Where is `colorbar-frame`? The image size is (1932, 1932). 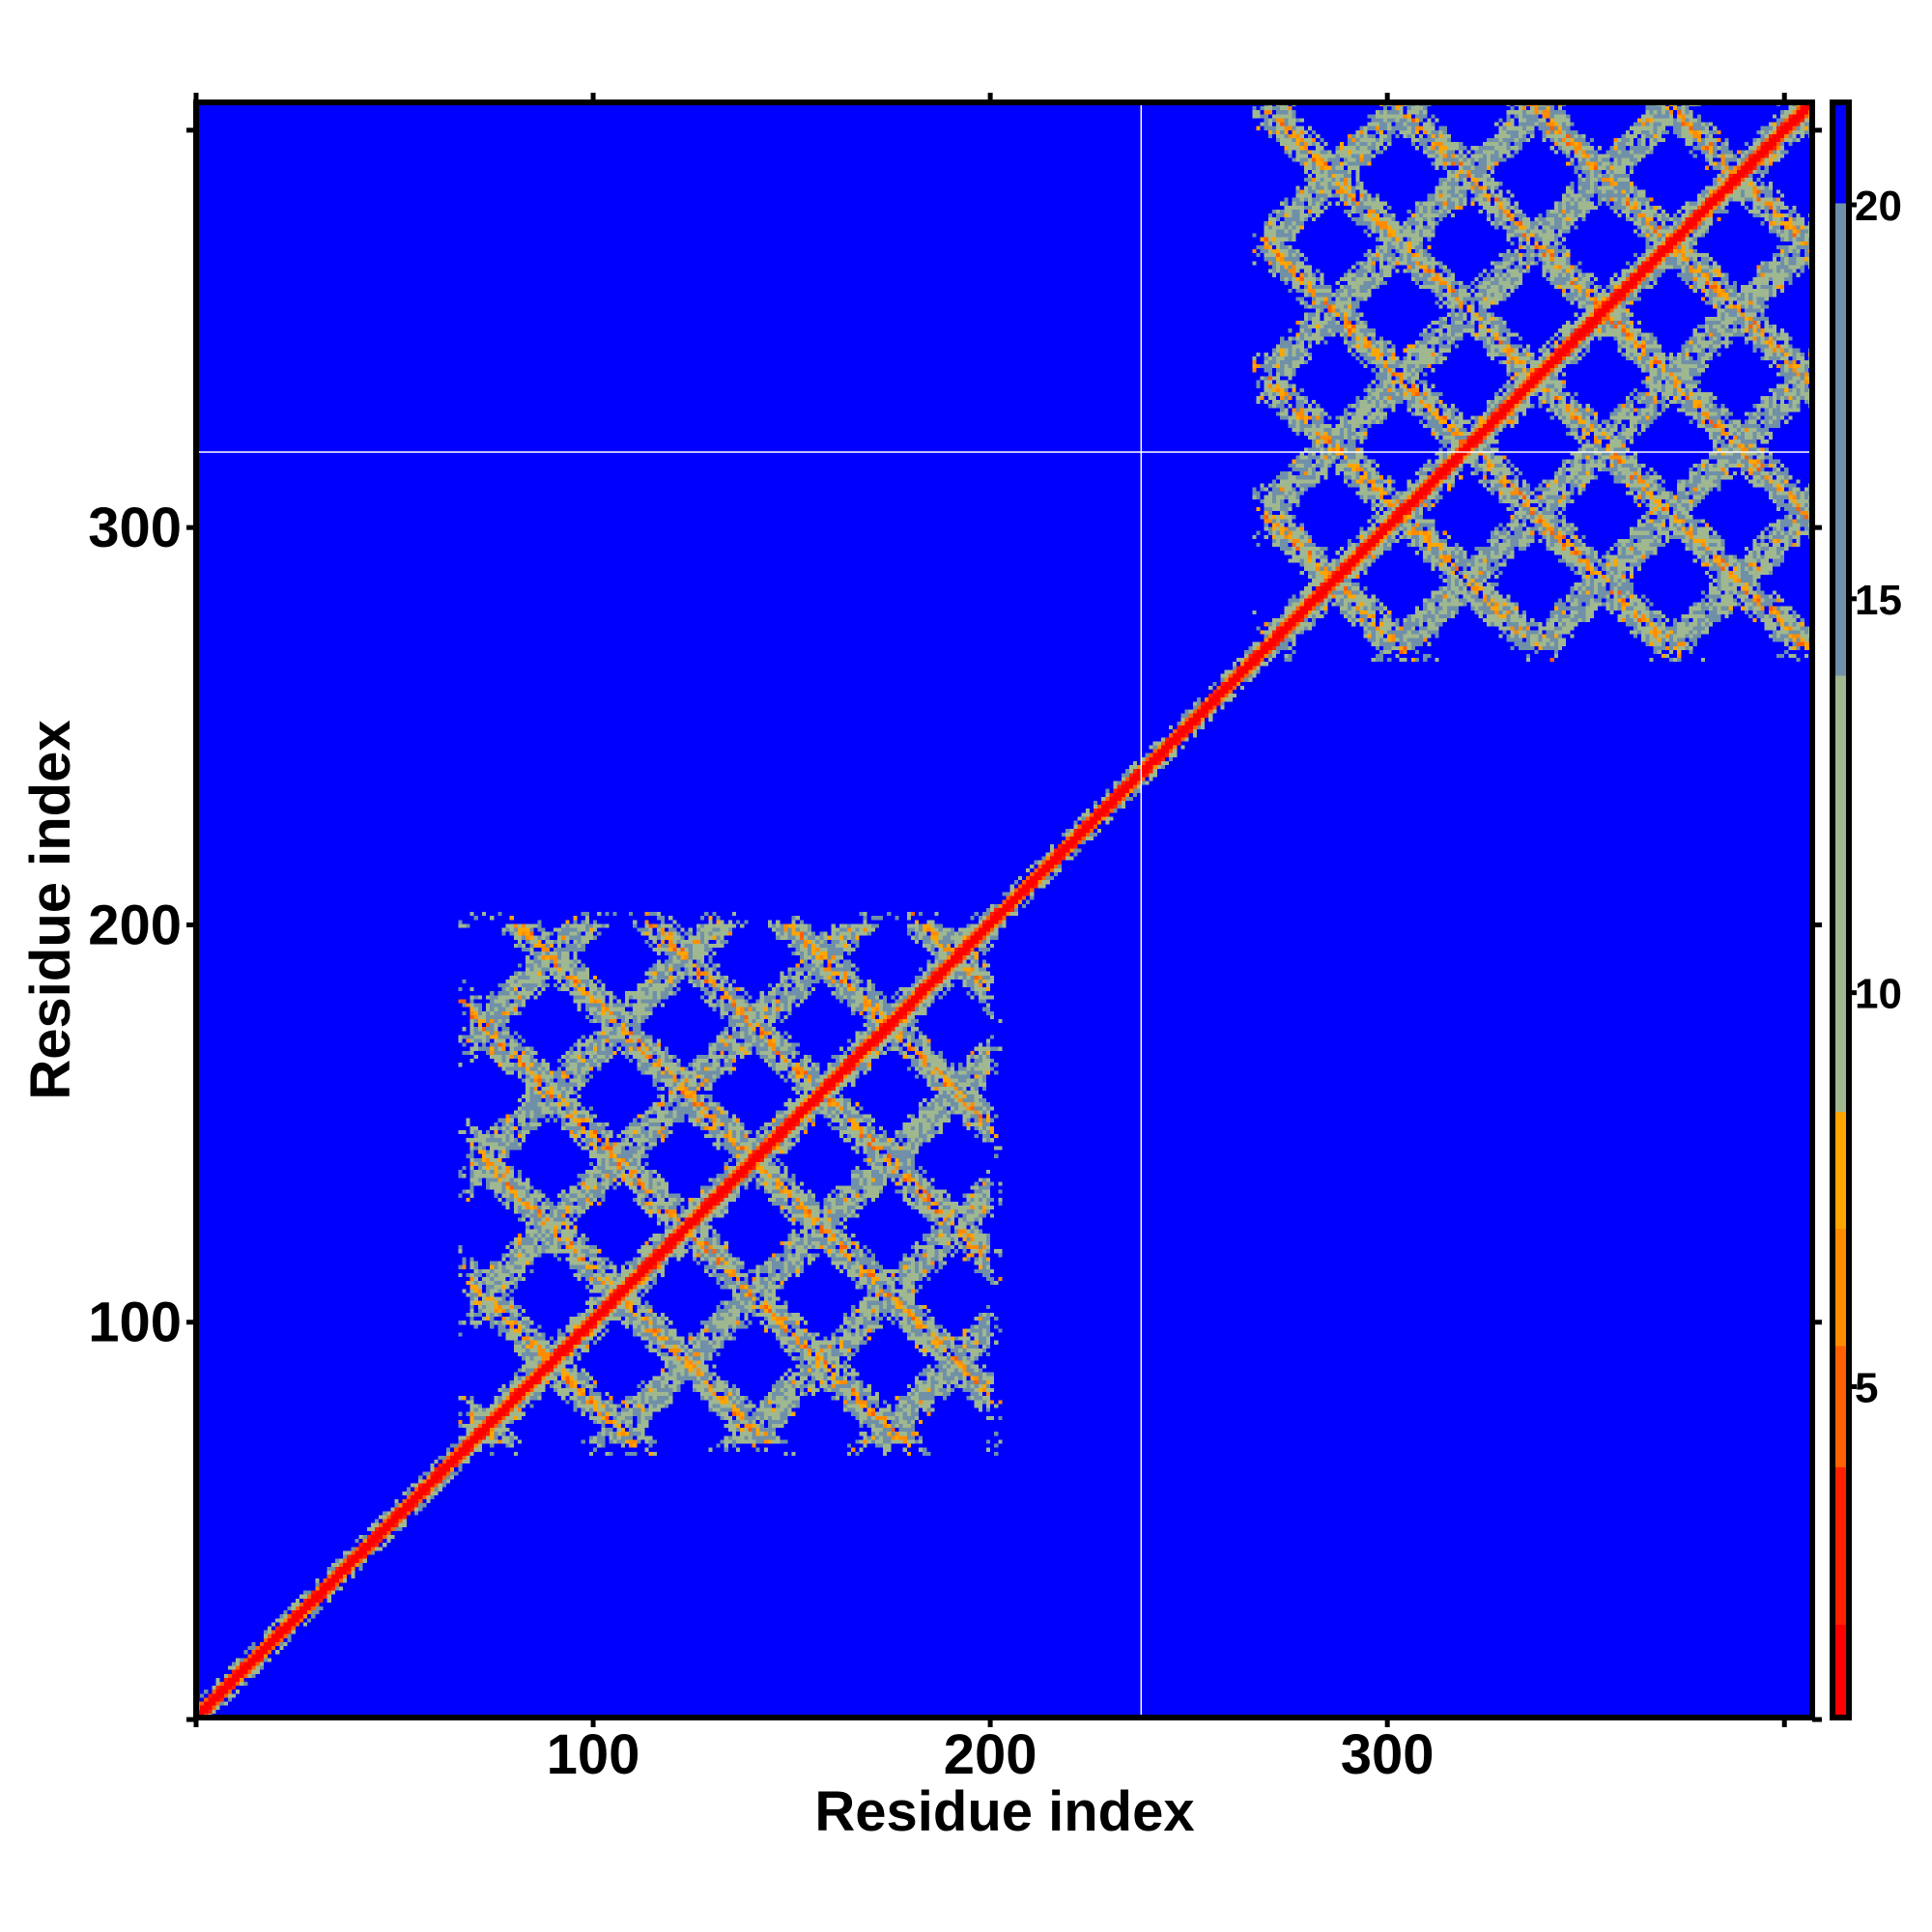 colorbar-frame is located at coordinates (1841, 909).